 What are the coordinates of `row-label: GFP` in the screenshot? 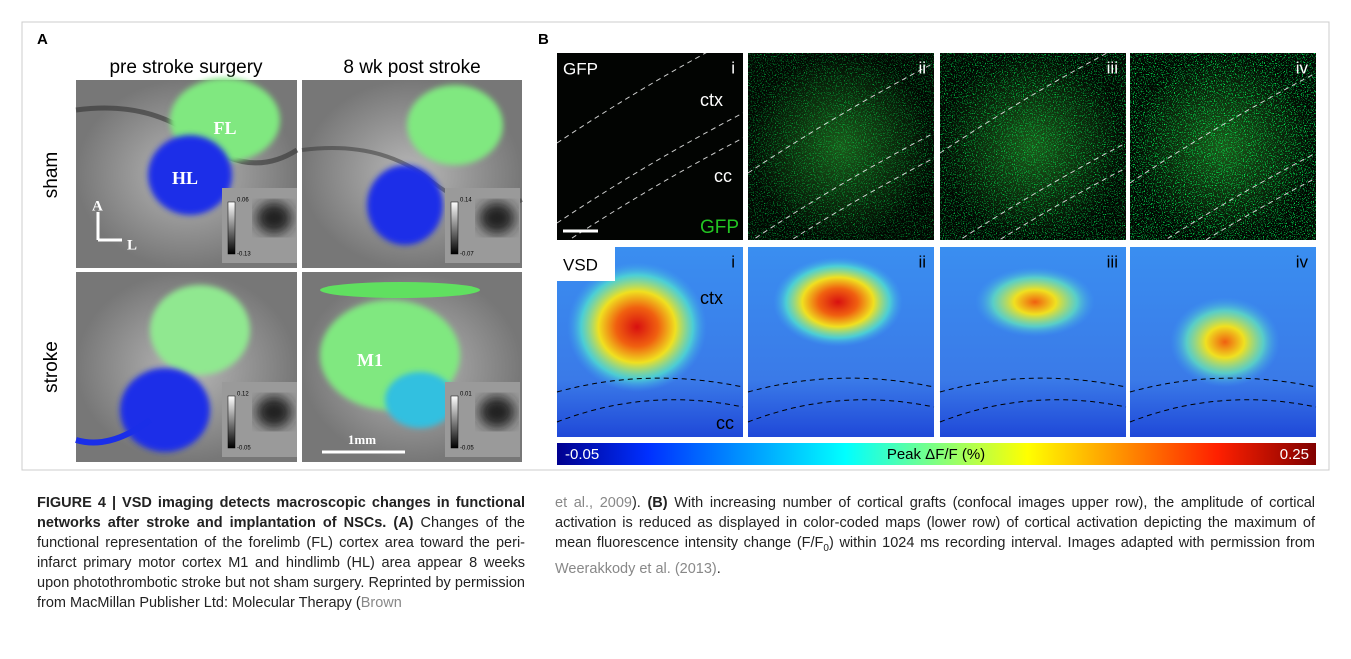 It's located at (580, 68).